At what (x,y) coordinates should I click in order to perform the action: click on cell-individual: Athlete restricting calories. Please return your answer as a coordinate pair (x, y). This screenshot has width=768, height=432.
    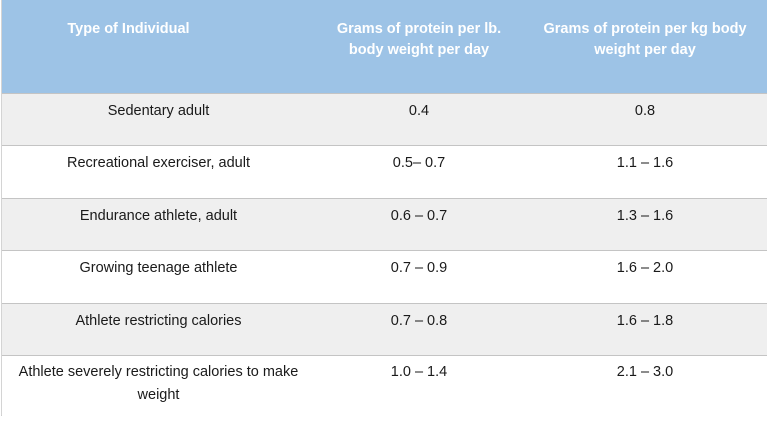
    Looking at the image, I should click on (158, 329).